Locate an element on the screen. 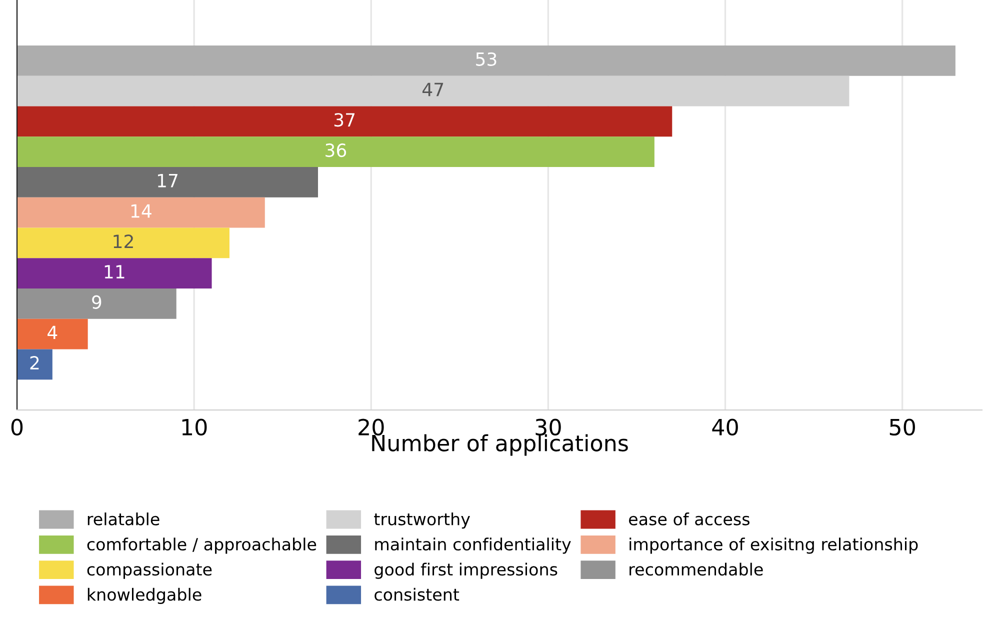  data-label: 2 is located at coordinates (34, 363).